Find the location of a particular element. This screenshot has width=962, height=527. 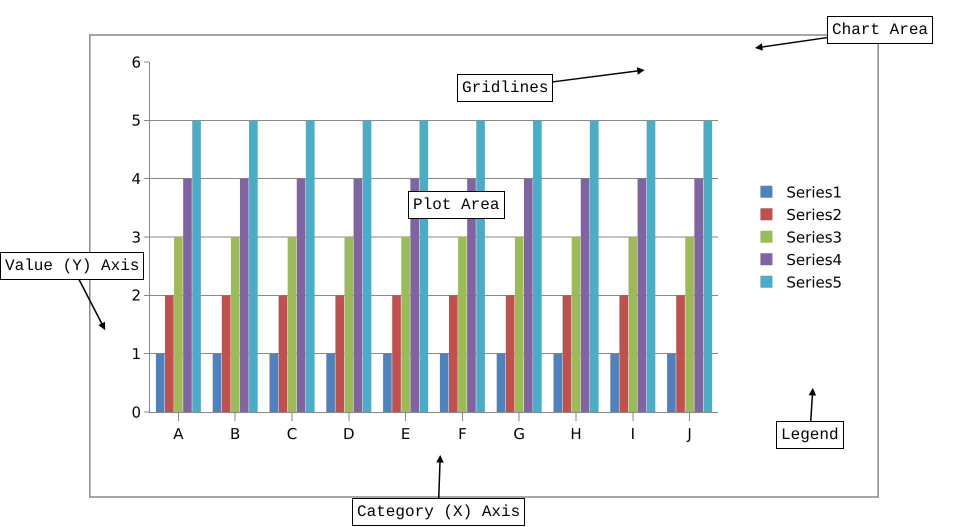

y-tick-label: 2 is located at coordinates (136, 295).